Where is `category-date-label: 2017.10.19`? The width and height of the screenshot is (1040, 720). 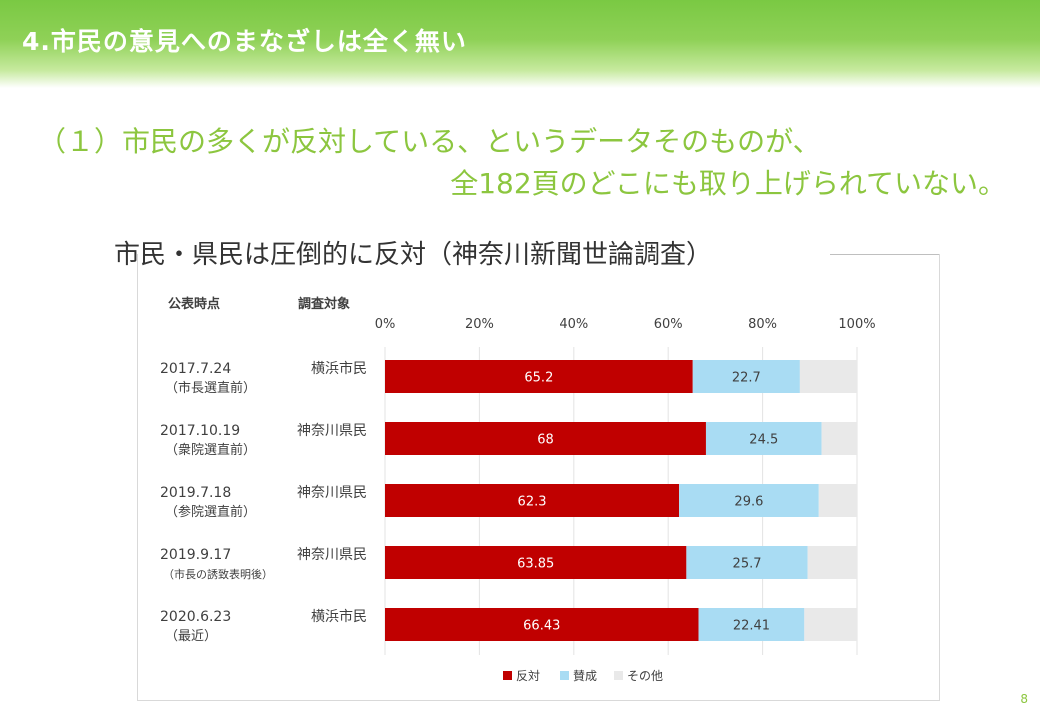
category-date-label: 2017.10.19 is located at coordinates (200, 431).